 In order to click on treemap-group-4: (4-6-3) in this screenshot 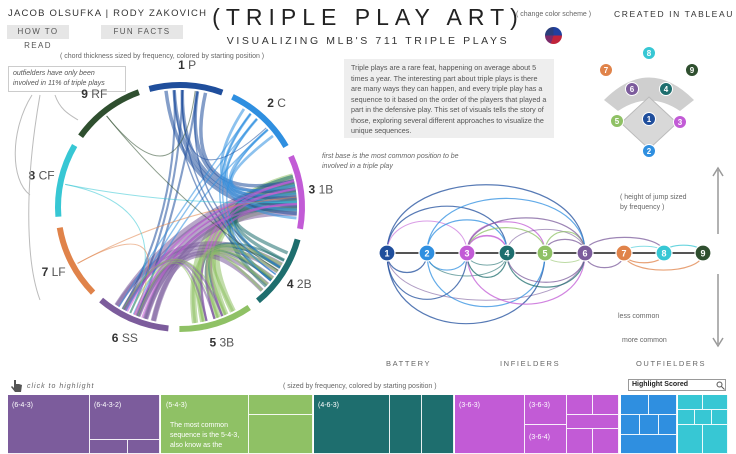, I will do `click(384, 424)`.